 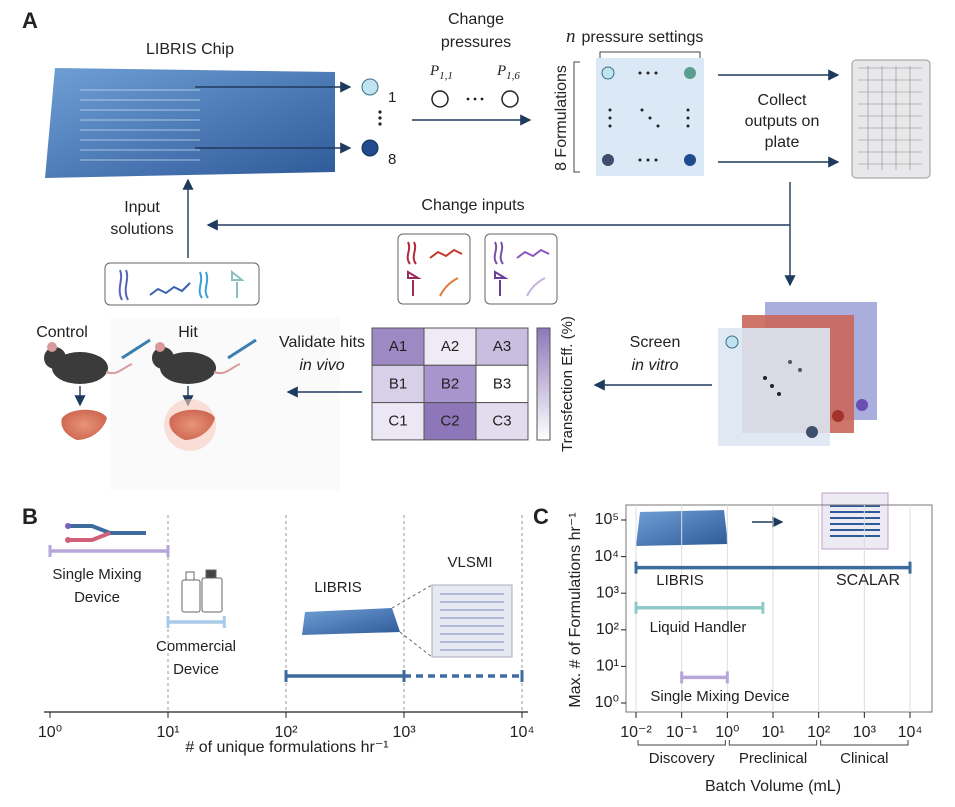 I want to click on x-axis-label: # of unique formulations hr⁻¹, so click(x=286, y=747).